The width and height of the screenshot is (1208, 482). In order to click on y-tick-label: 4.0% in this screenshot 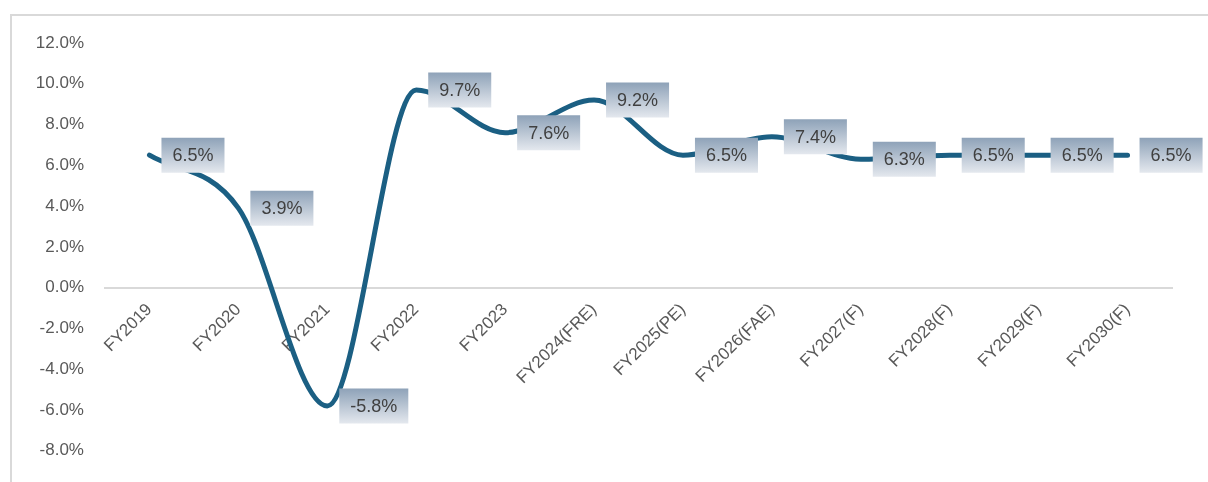, I will do `click(64, 205)`.